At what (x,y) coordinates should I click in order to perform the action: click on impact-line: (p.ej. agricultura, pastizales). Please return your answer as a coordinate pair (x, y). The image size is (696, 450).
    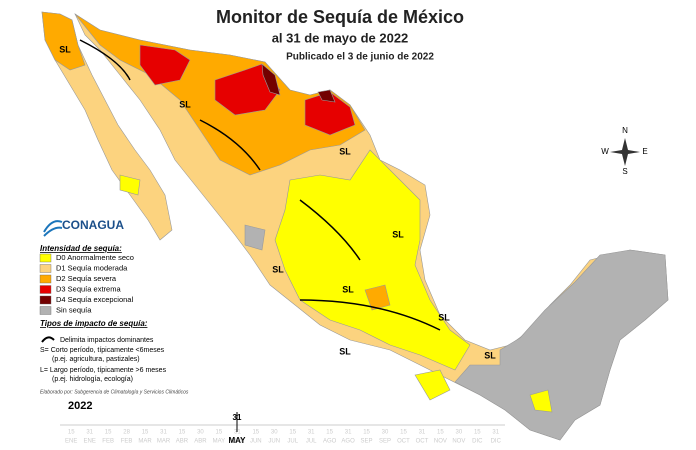
    Looking at the image, I should click on (96, 359).